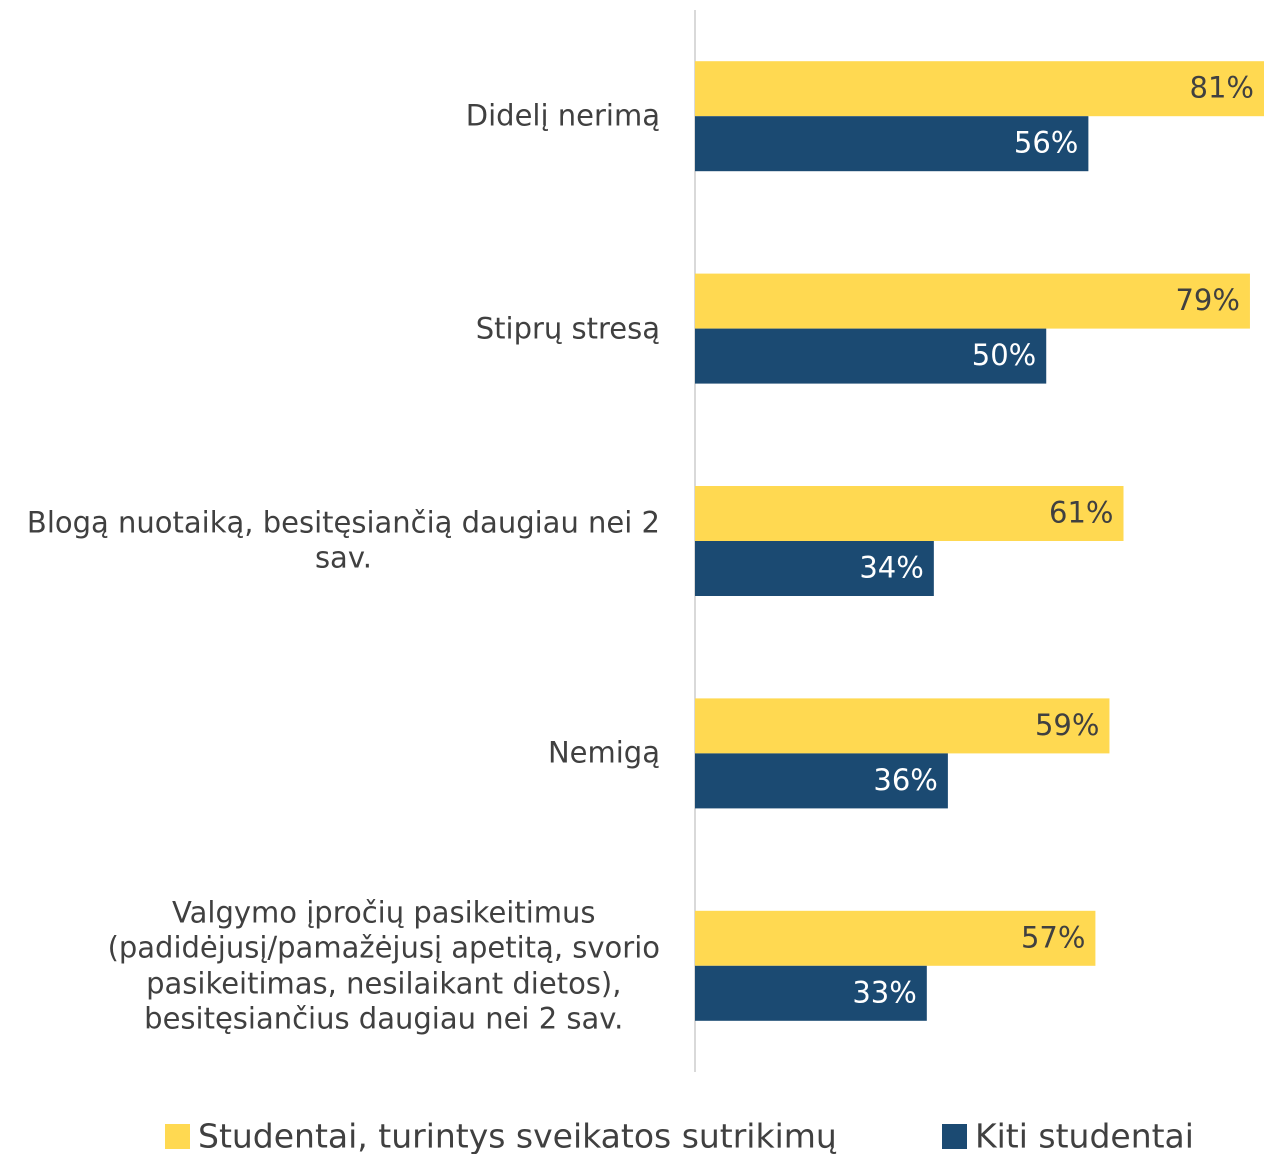  Describe the element at coordinates (1222, 88) in the screenshot. I see `data-label: 81%` at that location.